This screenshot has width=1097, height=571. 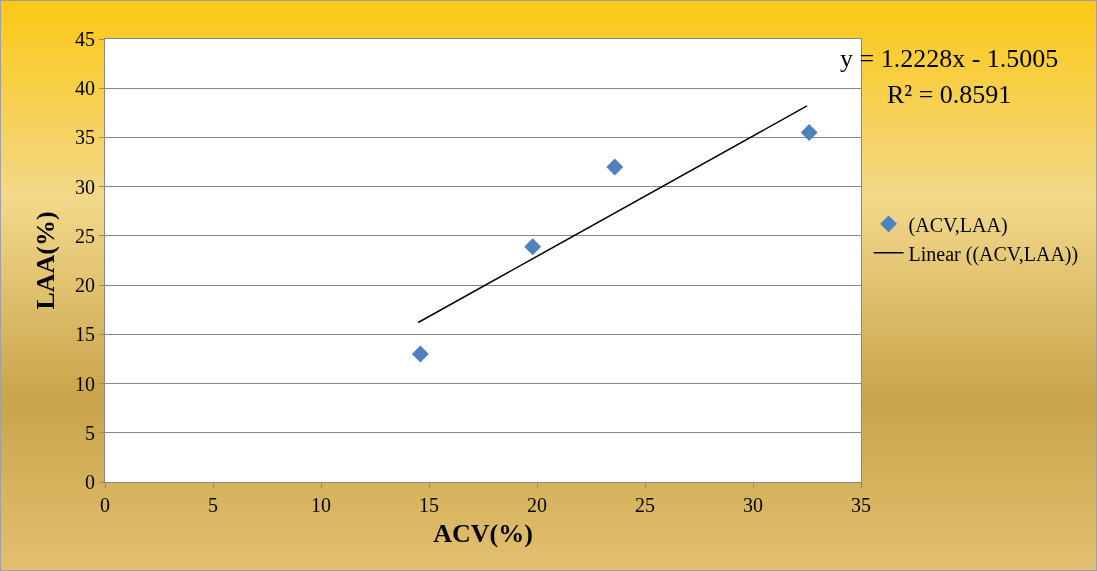 I want to click on y-axis-title: LAA(%), so click(x=46, y=260).